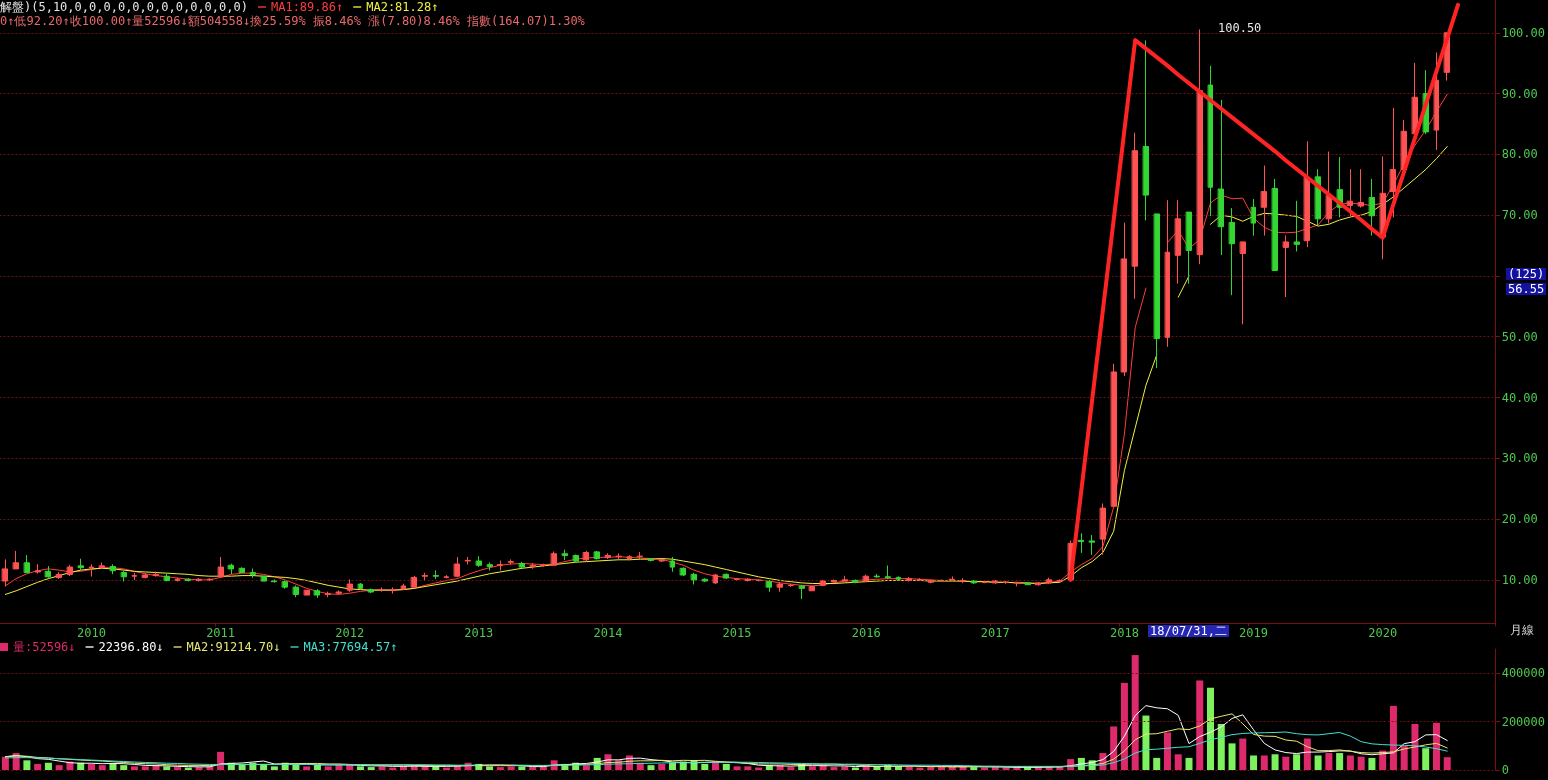 The height and width of the screenshot is (780, 1548). Describe the element at coordinates (1519, 397) in the screenshot. I see `y-tick-label: 40.00` at that location.